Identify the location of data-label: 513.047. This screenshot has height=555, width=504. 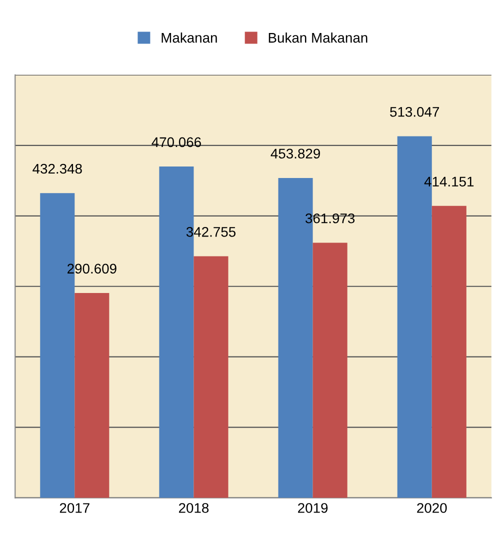
(415, 111).